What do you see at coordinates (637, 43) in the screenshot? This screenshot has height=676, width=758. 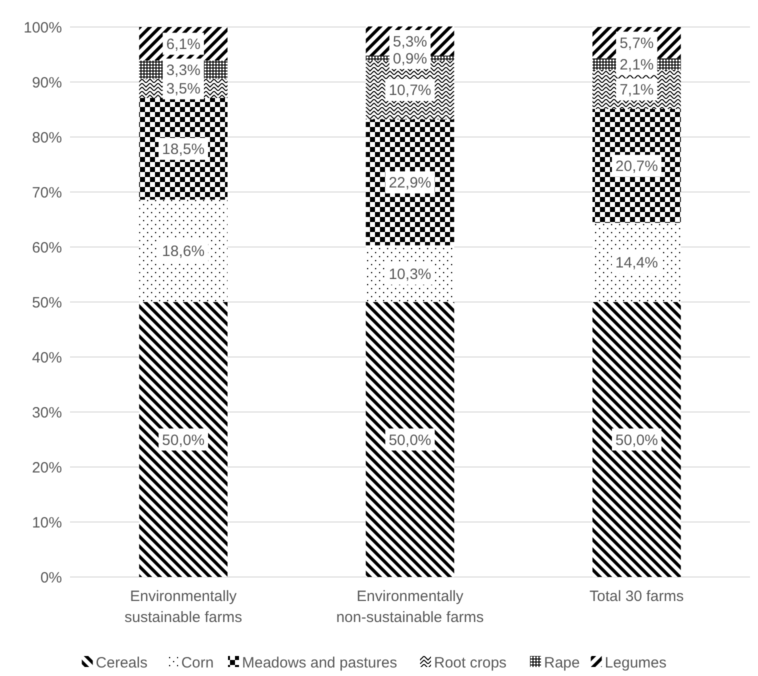 I see `data-label: 5,7%` at bounding box center [637, 43].